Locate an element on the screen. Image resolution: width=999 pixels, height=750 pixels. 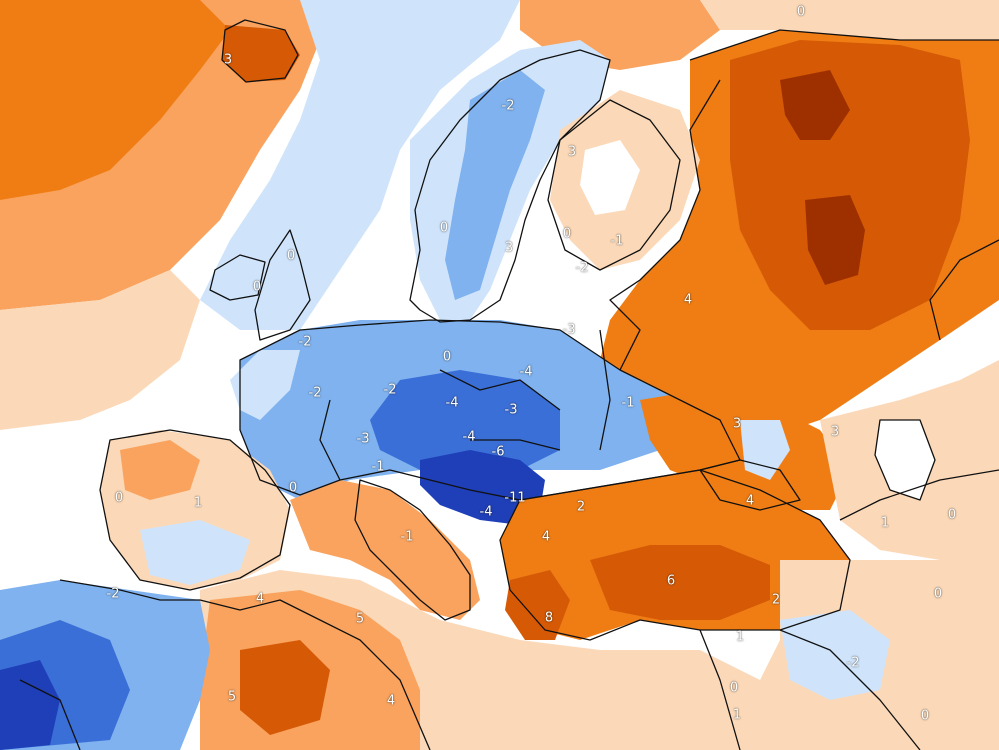
value-label: -6 is located at coordinates (498, 452).